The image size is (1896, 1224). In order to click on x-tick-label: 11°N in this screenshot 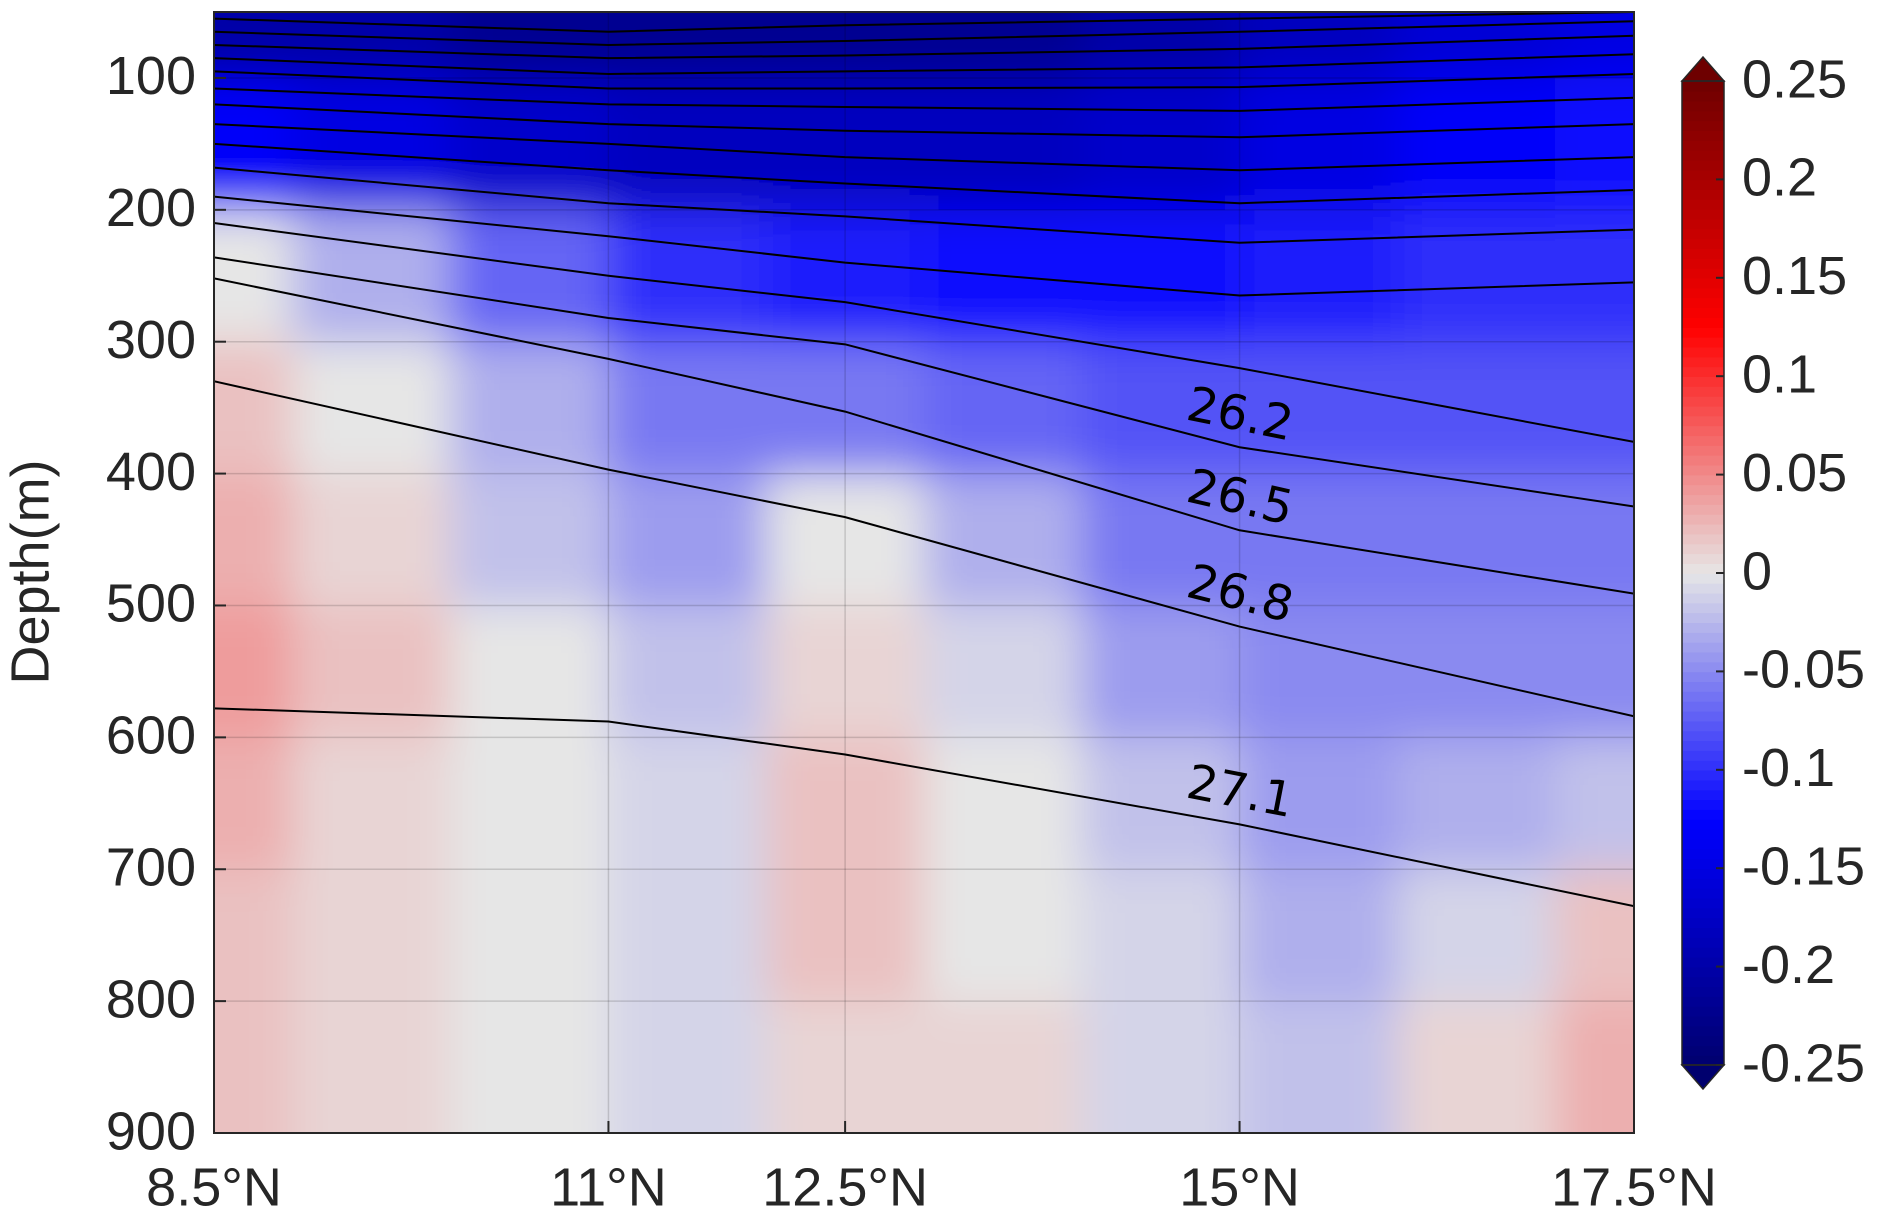, I will do `click(608, 1187)`.